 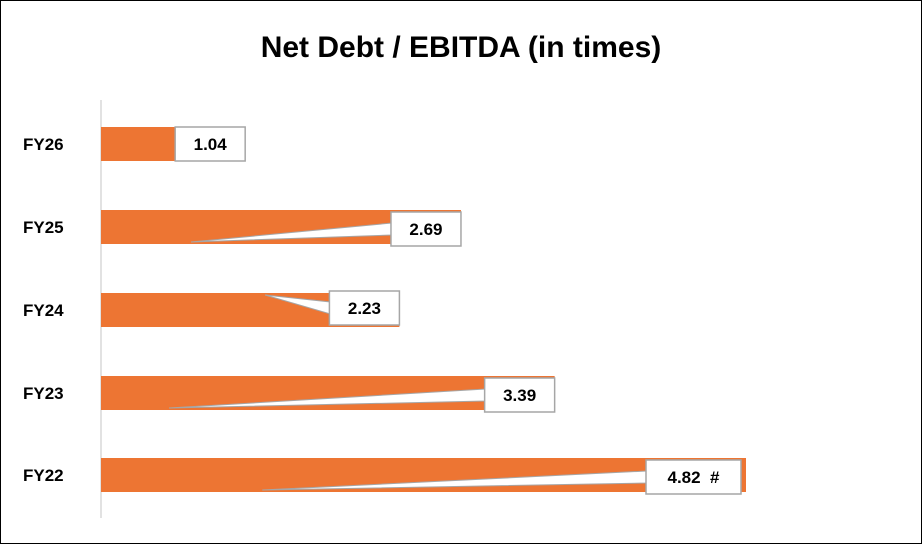 I want to click on y-tick-label: FY26, so click(x=43, y=144).